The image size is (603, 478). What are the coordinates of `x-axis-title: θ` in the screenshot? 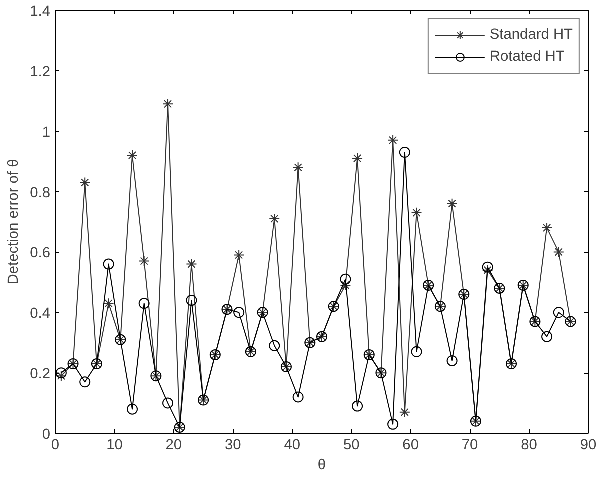 It's located at (322, 466).